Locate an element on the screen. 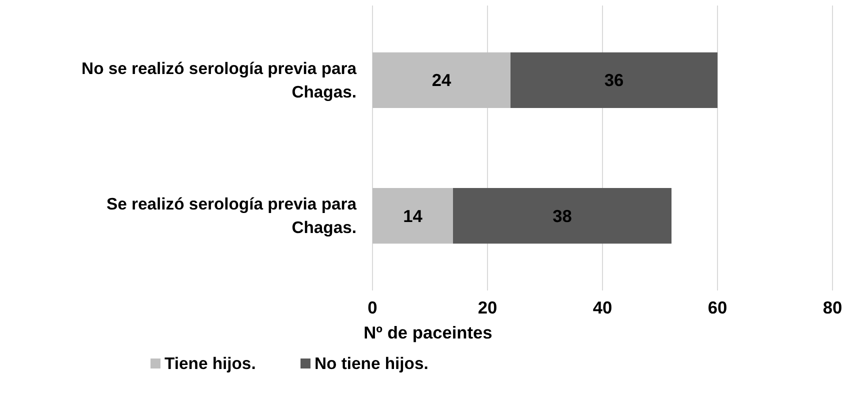  data-label: 38 is located at coordinates (562, 216).